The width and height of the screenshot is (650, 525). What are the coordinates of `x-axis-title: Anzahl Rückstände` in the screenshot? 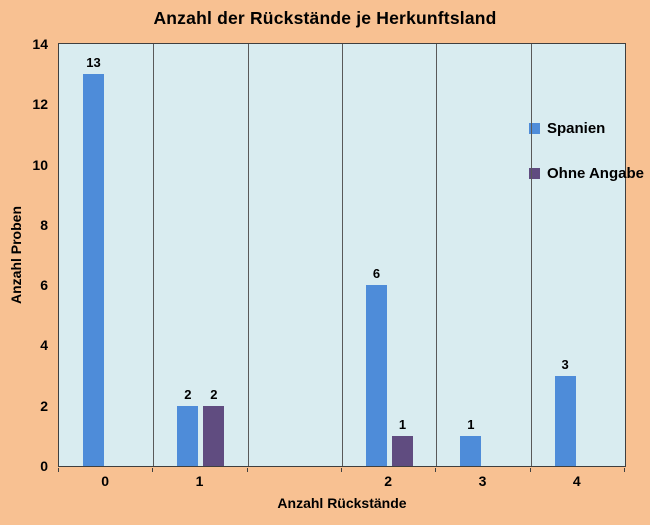 It's located at (342, 503).